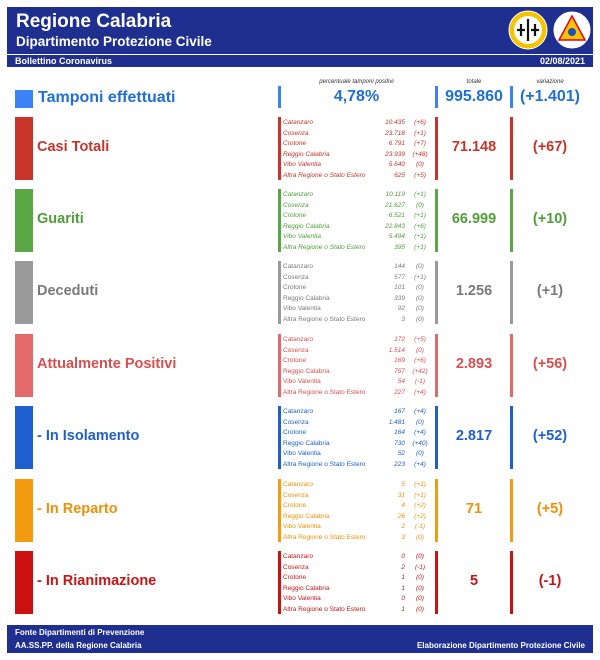 Image resolution: width=600 pixels, height=660 pixels. What do you see at coordinates (395, 154) in the screenshot?
I see `province-value: 23.939` at bounding box center [395, 154].